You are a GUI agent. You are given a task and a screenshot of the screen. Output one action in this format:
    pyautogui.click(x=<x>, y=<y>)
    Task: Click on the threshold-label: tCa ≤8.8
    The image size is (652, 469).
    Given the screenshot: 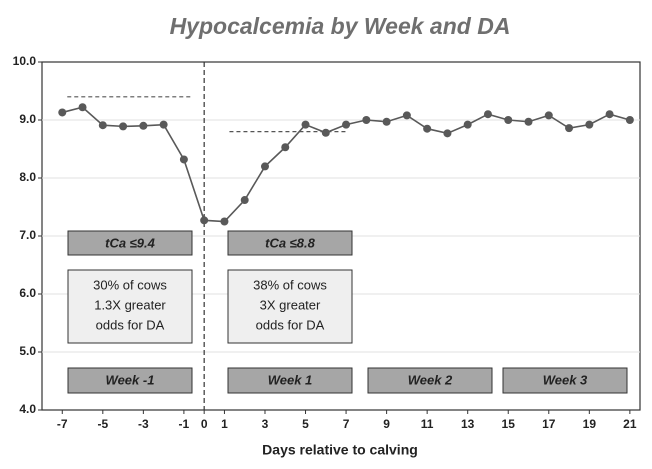 What is the action you would take?
    pyautogui.click(x=290, y=242)
    